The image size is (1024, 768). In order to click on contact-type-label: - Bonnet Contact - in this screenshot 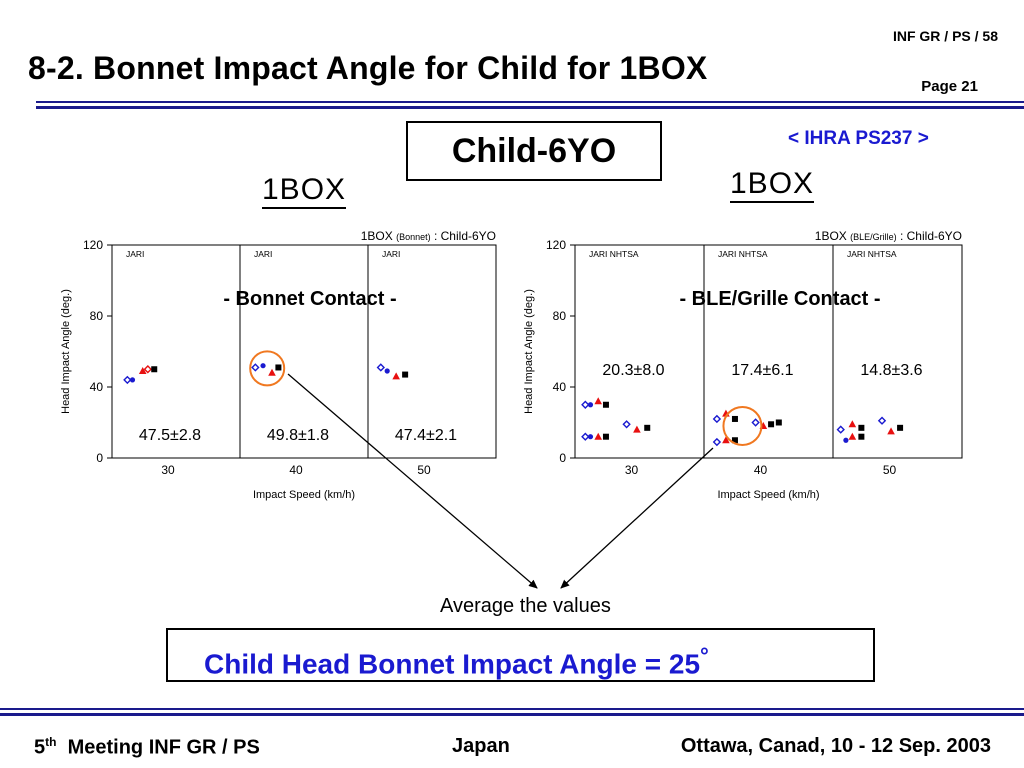, I will do `click(309, 299)`.